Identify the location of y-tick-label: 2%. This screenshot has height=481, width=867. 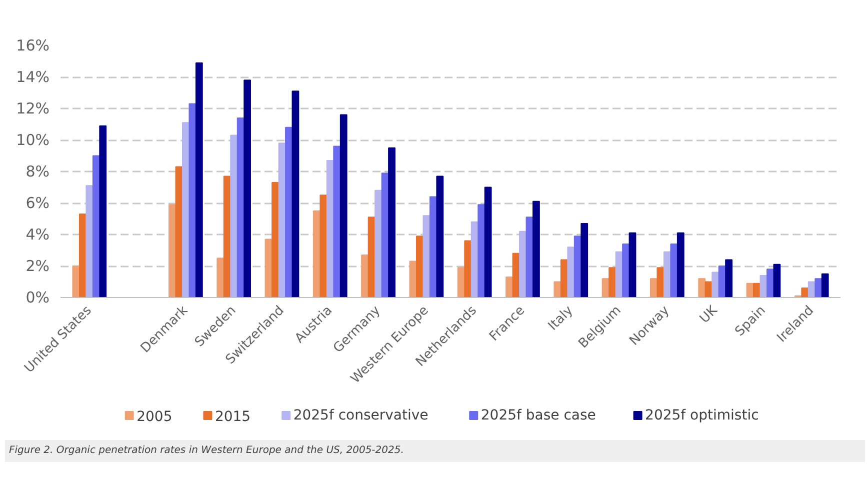
(38, 266).